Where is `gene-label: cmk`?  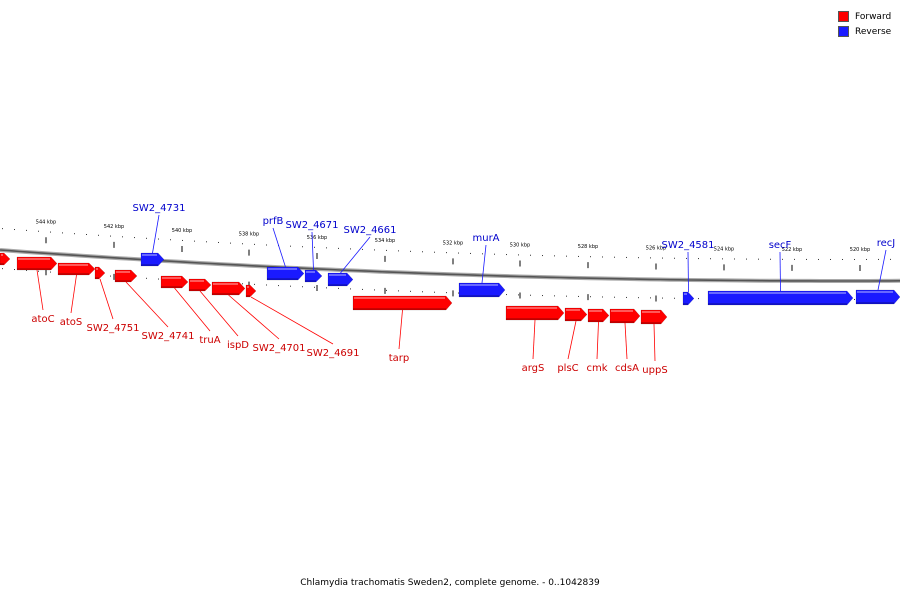 gene-label: cmk is located at coordinates (596, 368).